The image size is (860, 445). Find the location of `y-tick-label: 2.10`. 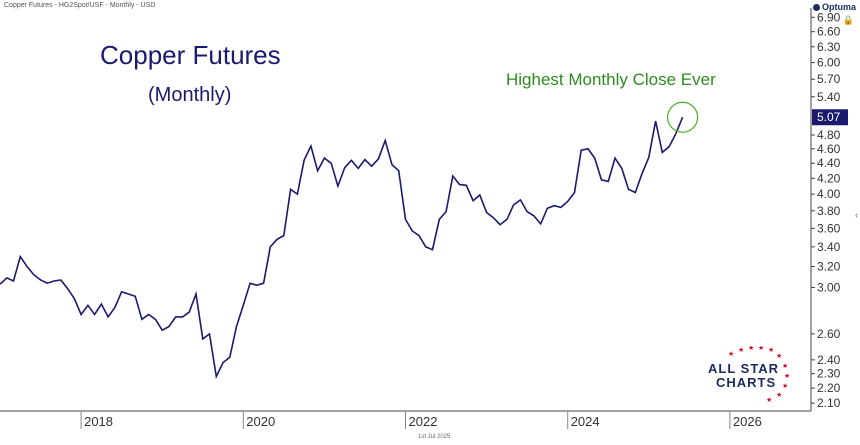

y-tick-label: 2.10 is located at coordinates (829, 403).